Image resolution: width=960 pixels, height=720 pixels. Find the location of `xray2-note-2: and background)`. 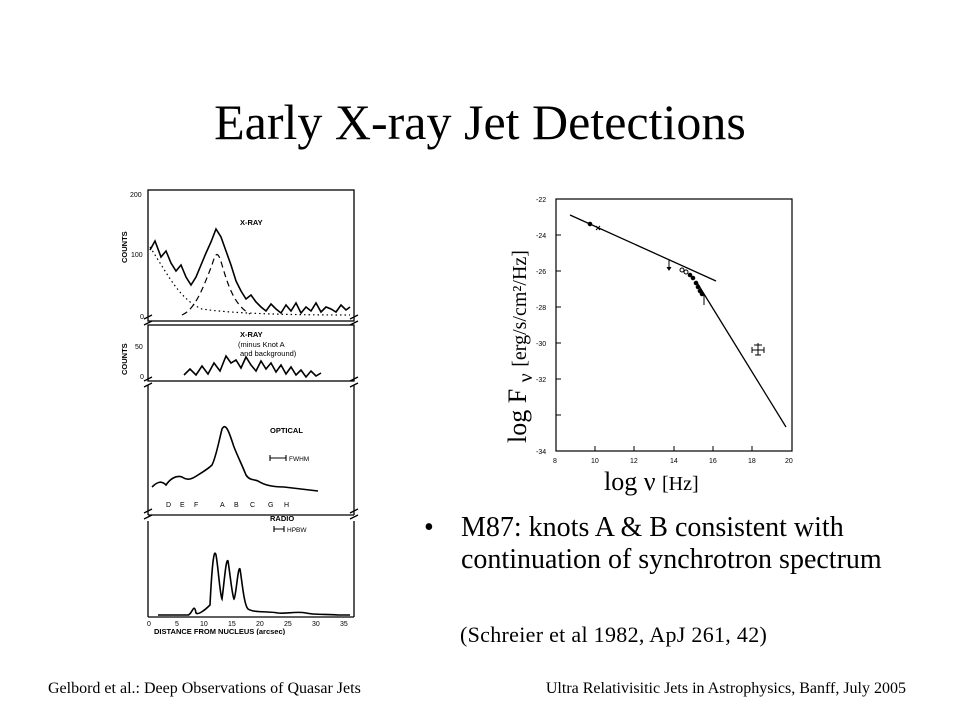

xray2-note-2: and background) is located at coordinates (268, 353).